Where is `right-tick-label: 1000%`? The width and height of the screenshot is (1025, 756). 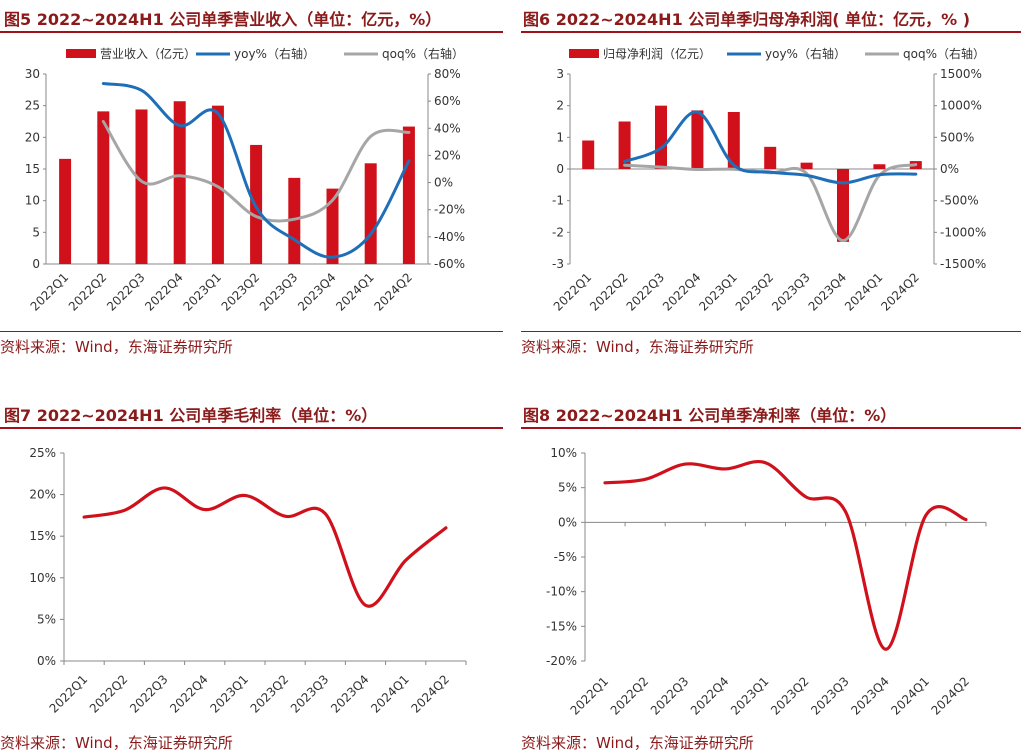 right-tick-label: 1000% is located at coordinates (961, 106).